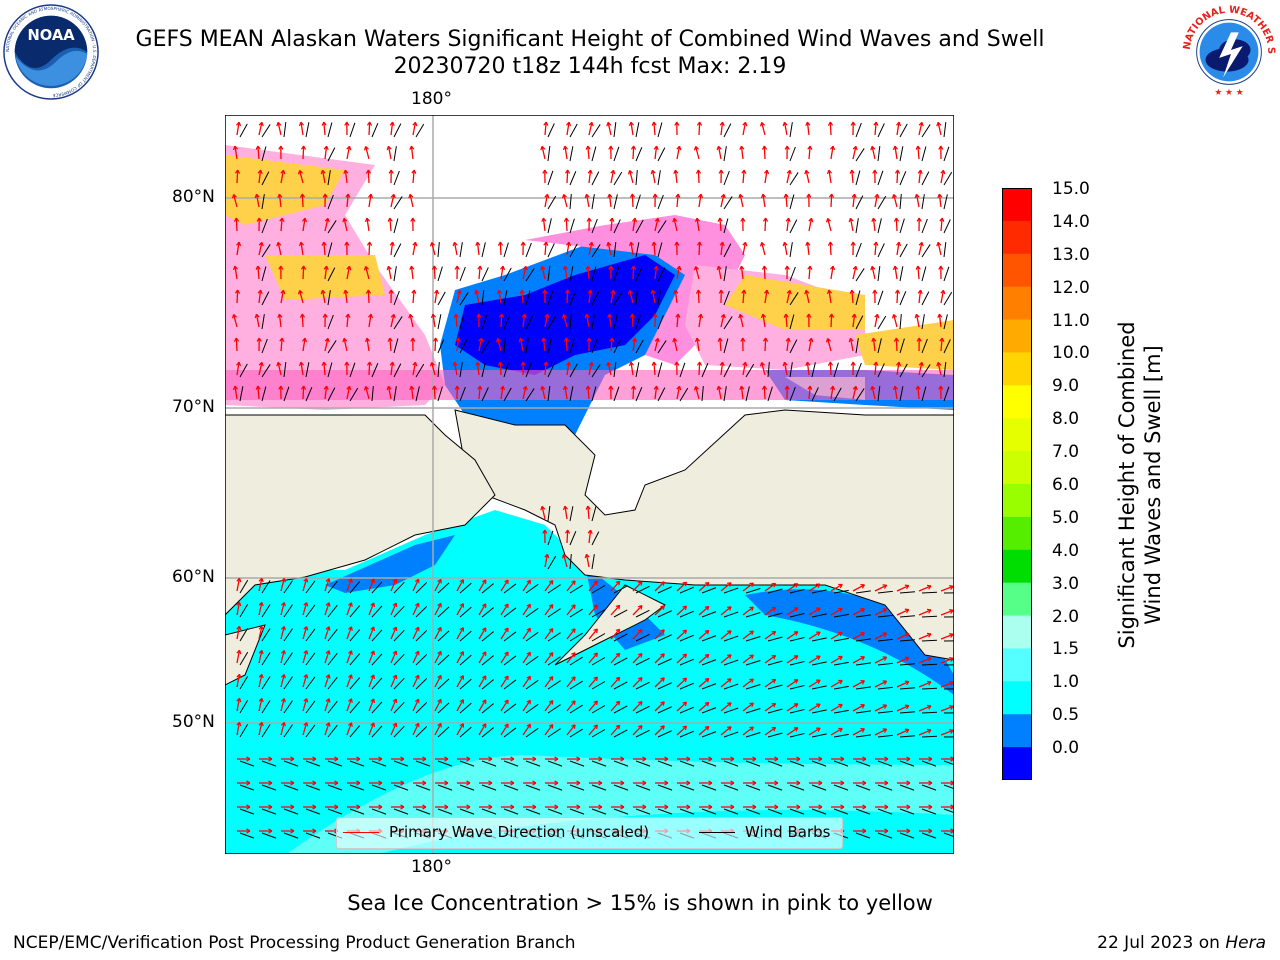 This screenshot has width=1280, height=960. Describe the element at coordinates (1071, 221) in the screenshot. I see `colorbar-tick-label: 14.0` at that location.